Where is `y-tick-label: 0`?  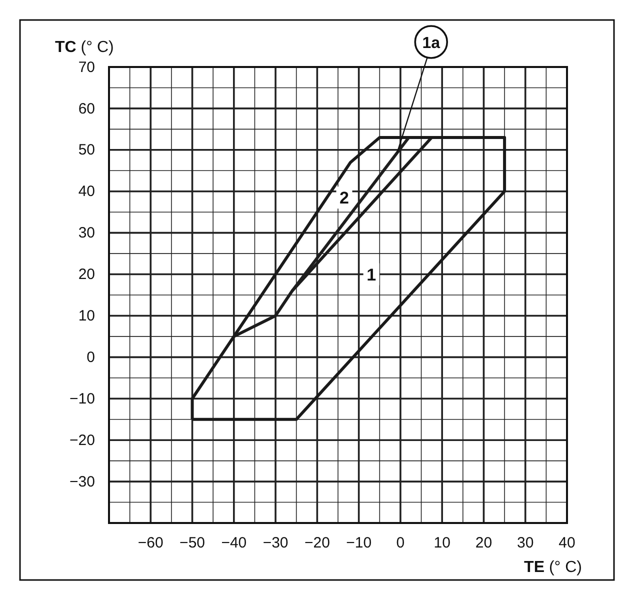 y-tick-label: 0 is located at coordinates (90, 357).